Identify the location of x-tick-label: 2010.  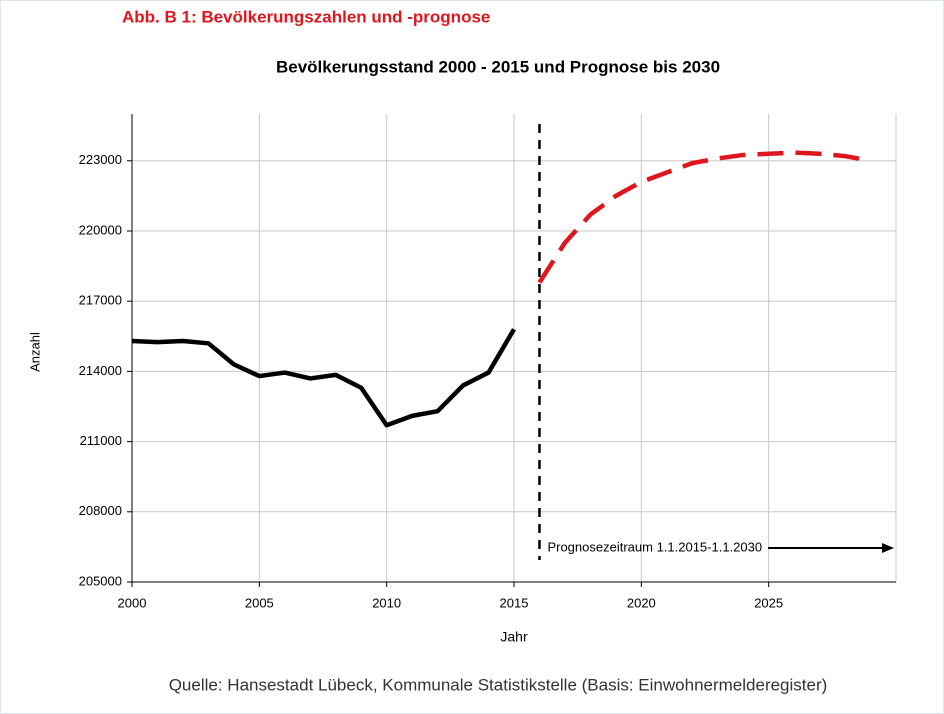
(386, 602).